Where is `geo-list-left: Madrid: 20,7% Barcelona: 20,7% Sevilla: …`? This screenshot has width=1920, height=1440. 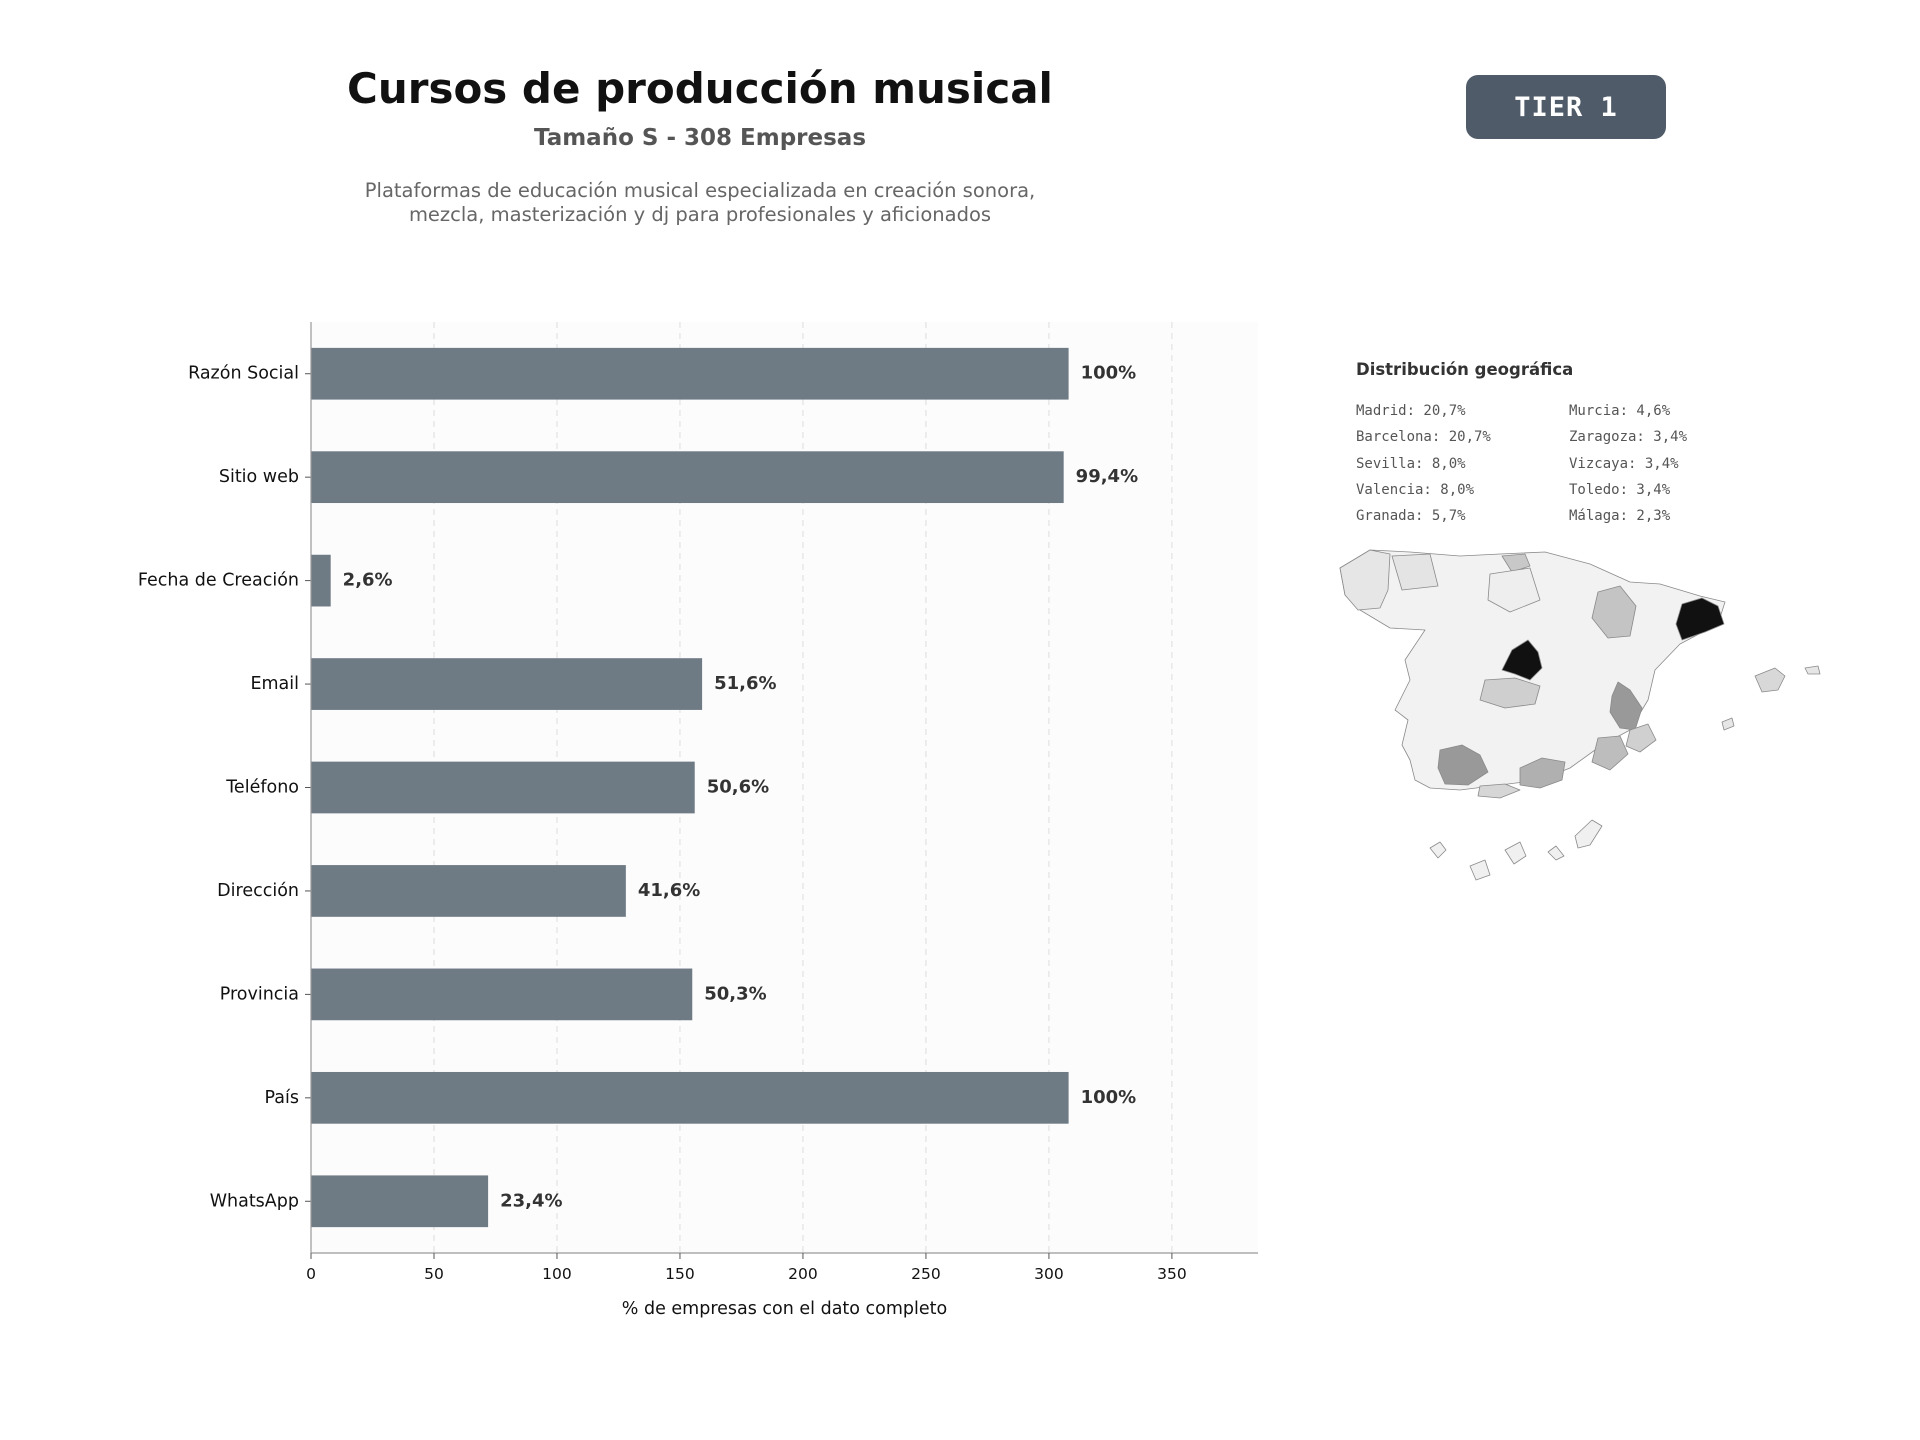
geo-list-left: Madrid: 20,7% Barcelona: 20,7% Sevilla: … is located at coordinates (1423, 463).